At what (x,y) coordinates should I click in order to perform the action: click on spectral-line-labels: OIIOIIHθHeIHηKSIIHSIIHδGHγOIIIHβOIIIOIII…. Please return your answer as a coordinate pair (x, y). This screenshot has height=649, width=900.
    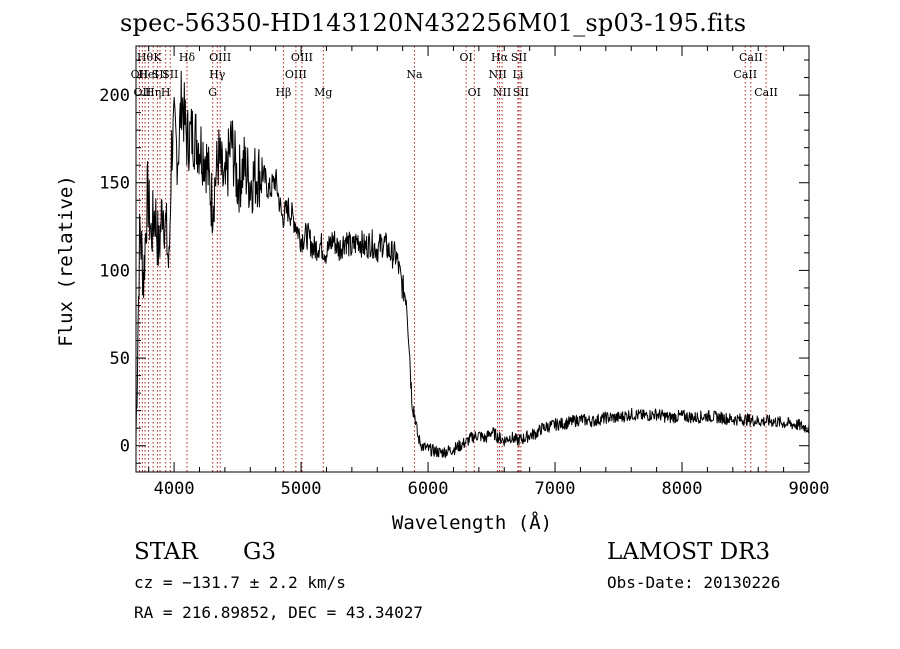
    Looking at the image, I should click on (454, 75).